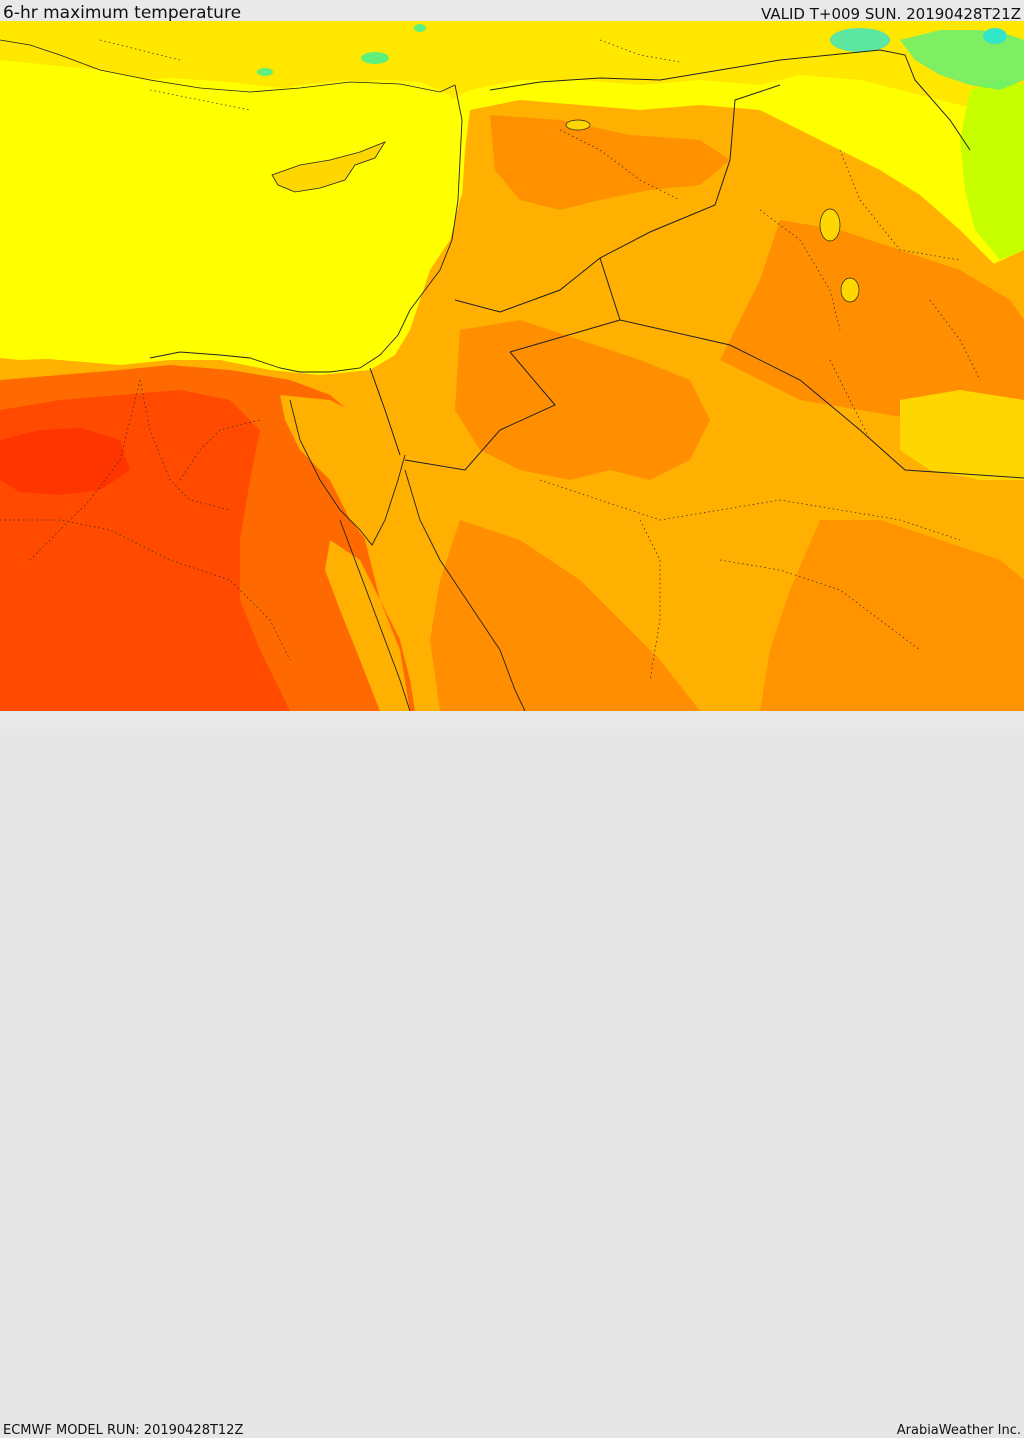  What do you see at coordinates (962, 435) in the screenshot?
I see `east-gold-band` at bounding box center [962, 435].